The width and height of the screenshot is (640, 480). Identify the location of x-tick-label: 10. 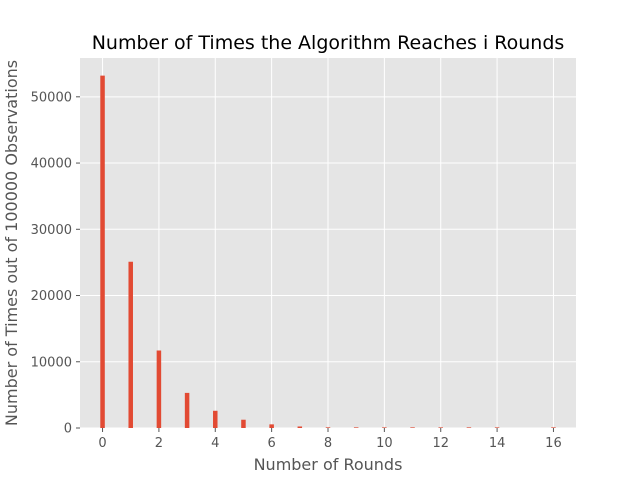
(384, 443).